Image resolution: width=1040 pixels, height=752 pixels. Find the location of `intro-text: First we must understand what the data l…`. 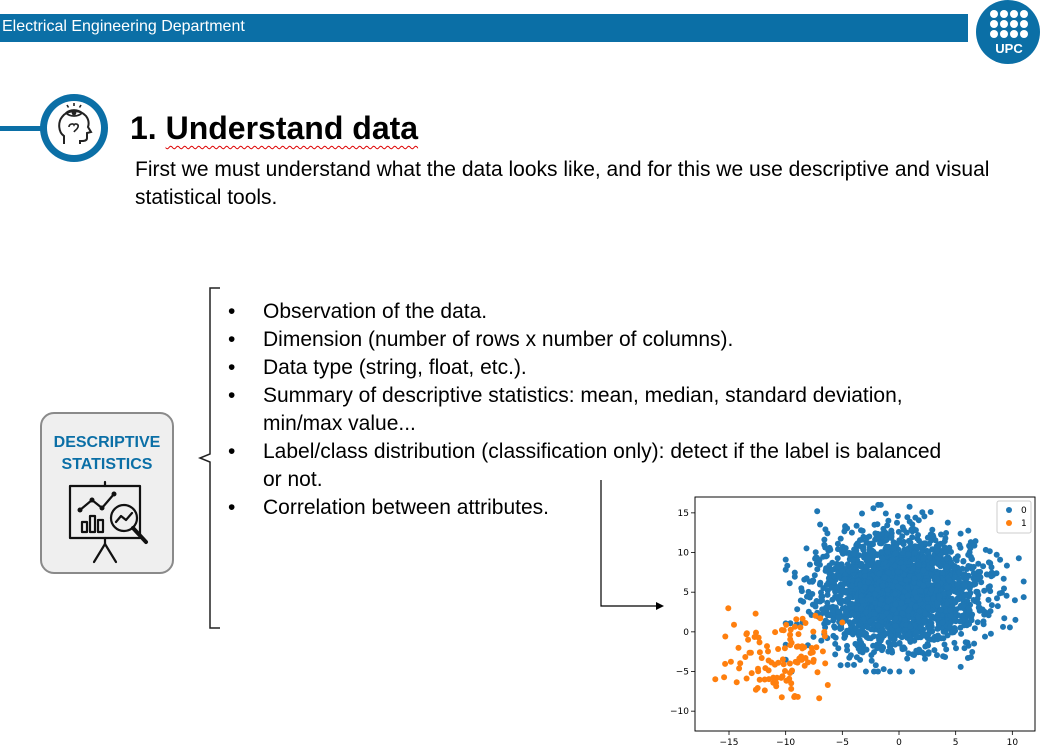

intro-text: First we must understand what the data l… is located at coordinates (562, 183).